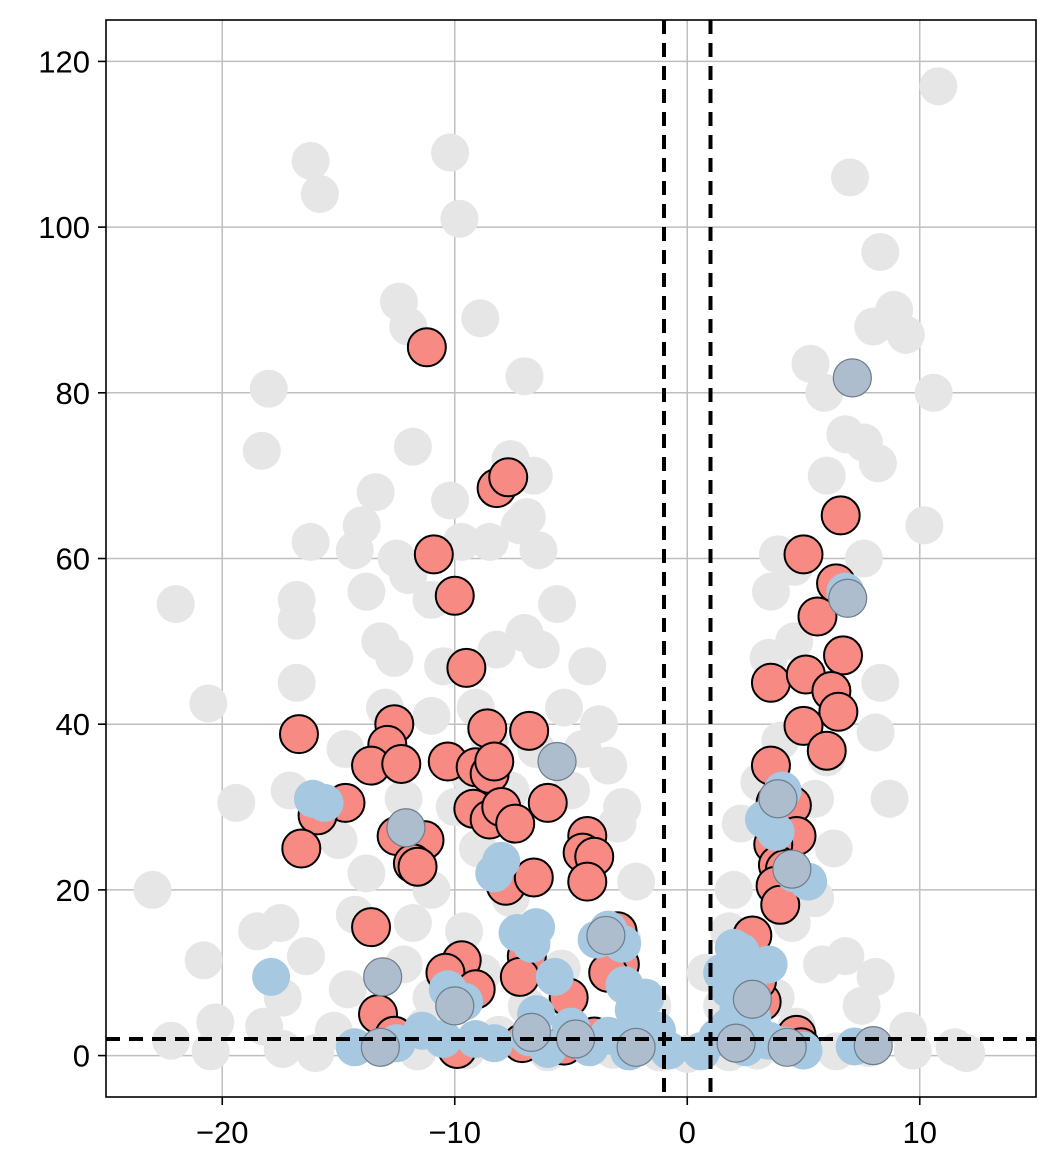 This screenshot has height=1174, width=1057. What do you see at coordinates (64, 61) in the screenshot?
I see `y-tick-label: 120` at bounding box center [64, 61].